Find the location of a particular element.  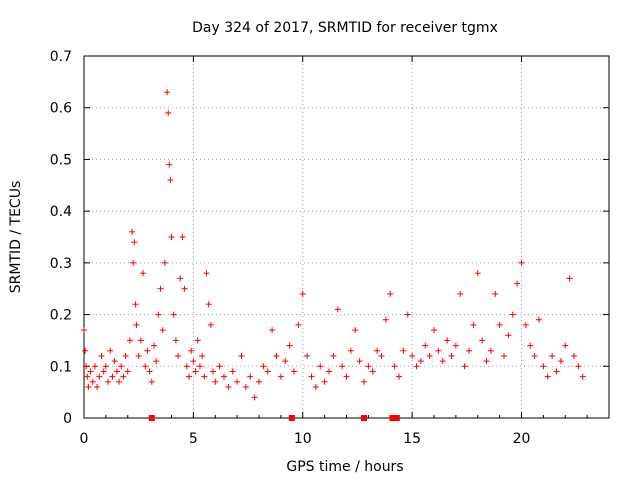

x-tick-label: 15 is located at coordinates (412, 439).